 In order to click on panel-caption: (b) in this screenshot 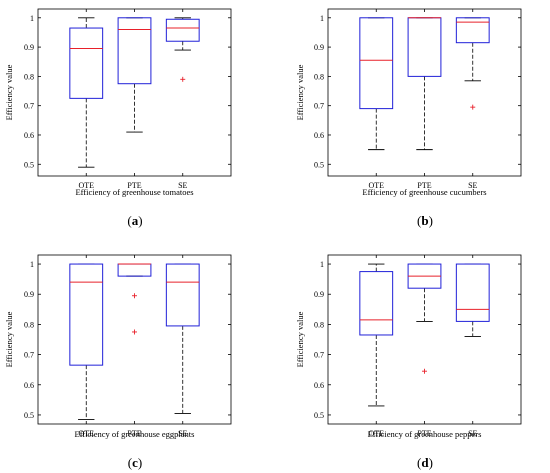, I will do `click(425, 220)`.